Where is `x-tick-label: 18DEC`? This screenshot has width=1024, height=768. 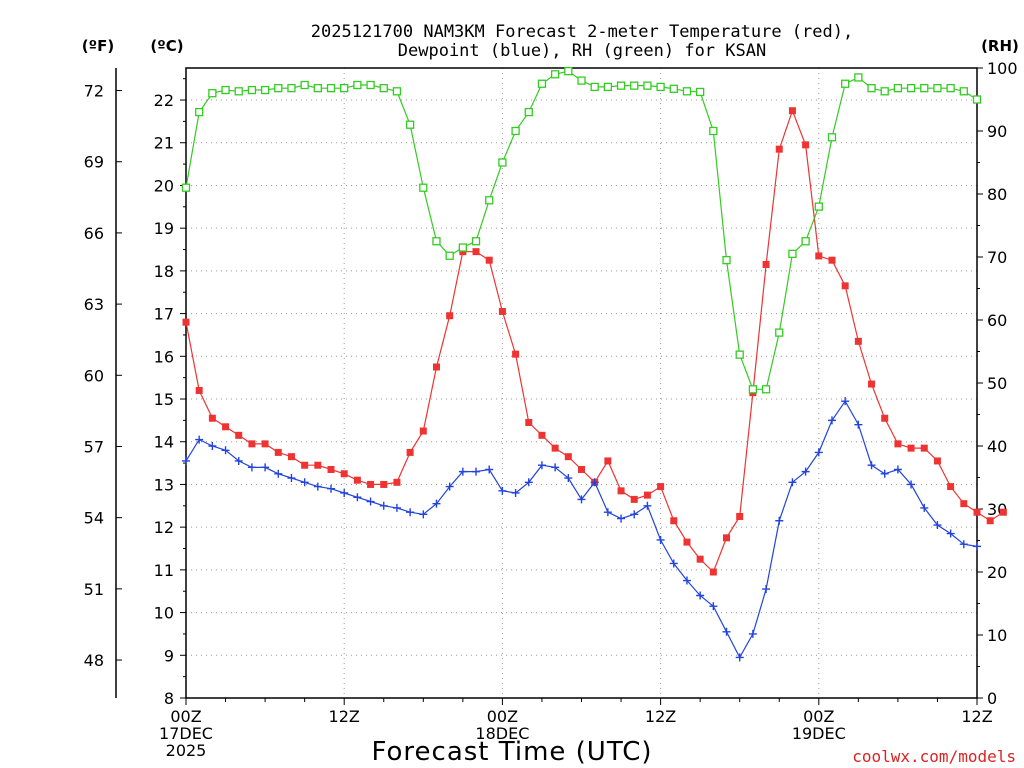 x-tick-label: 18DEC is located at coordinates (502, 733).